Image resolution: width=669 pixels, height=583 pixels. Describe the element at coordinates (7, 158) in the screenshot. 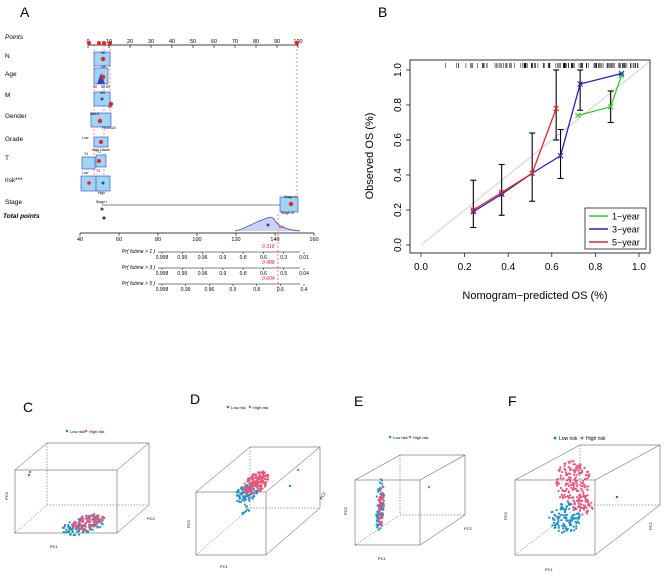

I see `nomogram-row-label: T` at that location.